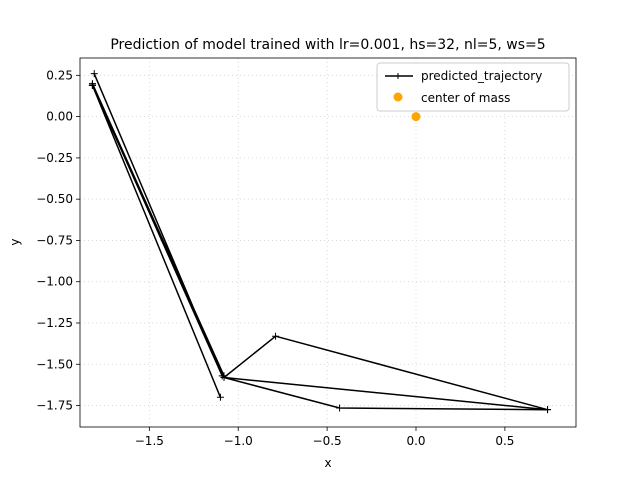  I want to click on y-tick-label: −1.50, so click(54, 364).